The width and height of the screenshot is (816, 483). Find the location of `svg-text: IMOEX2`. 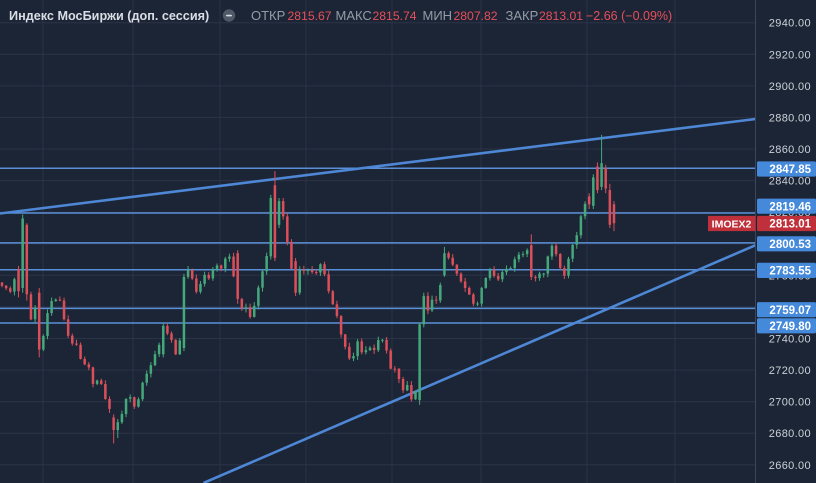

svg-text: IMOEX2 is located at coordinates (732, 225).